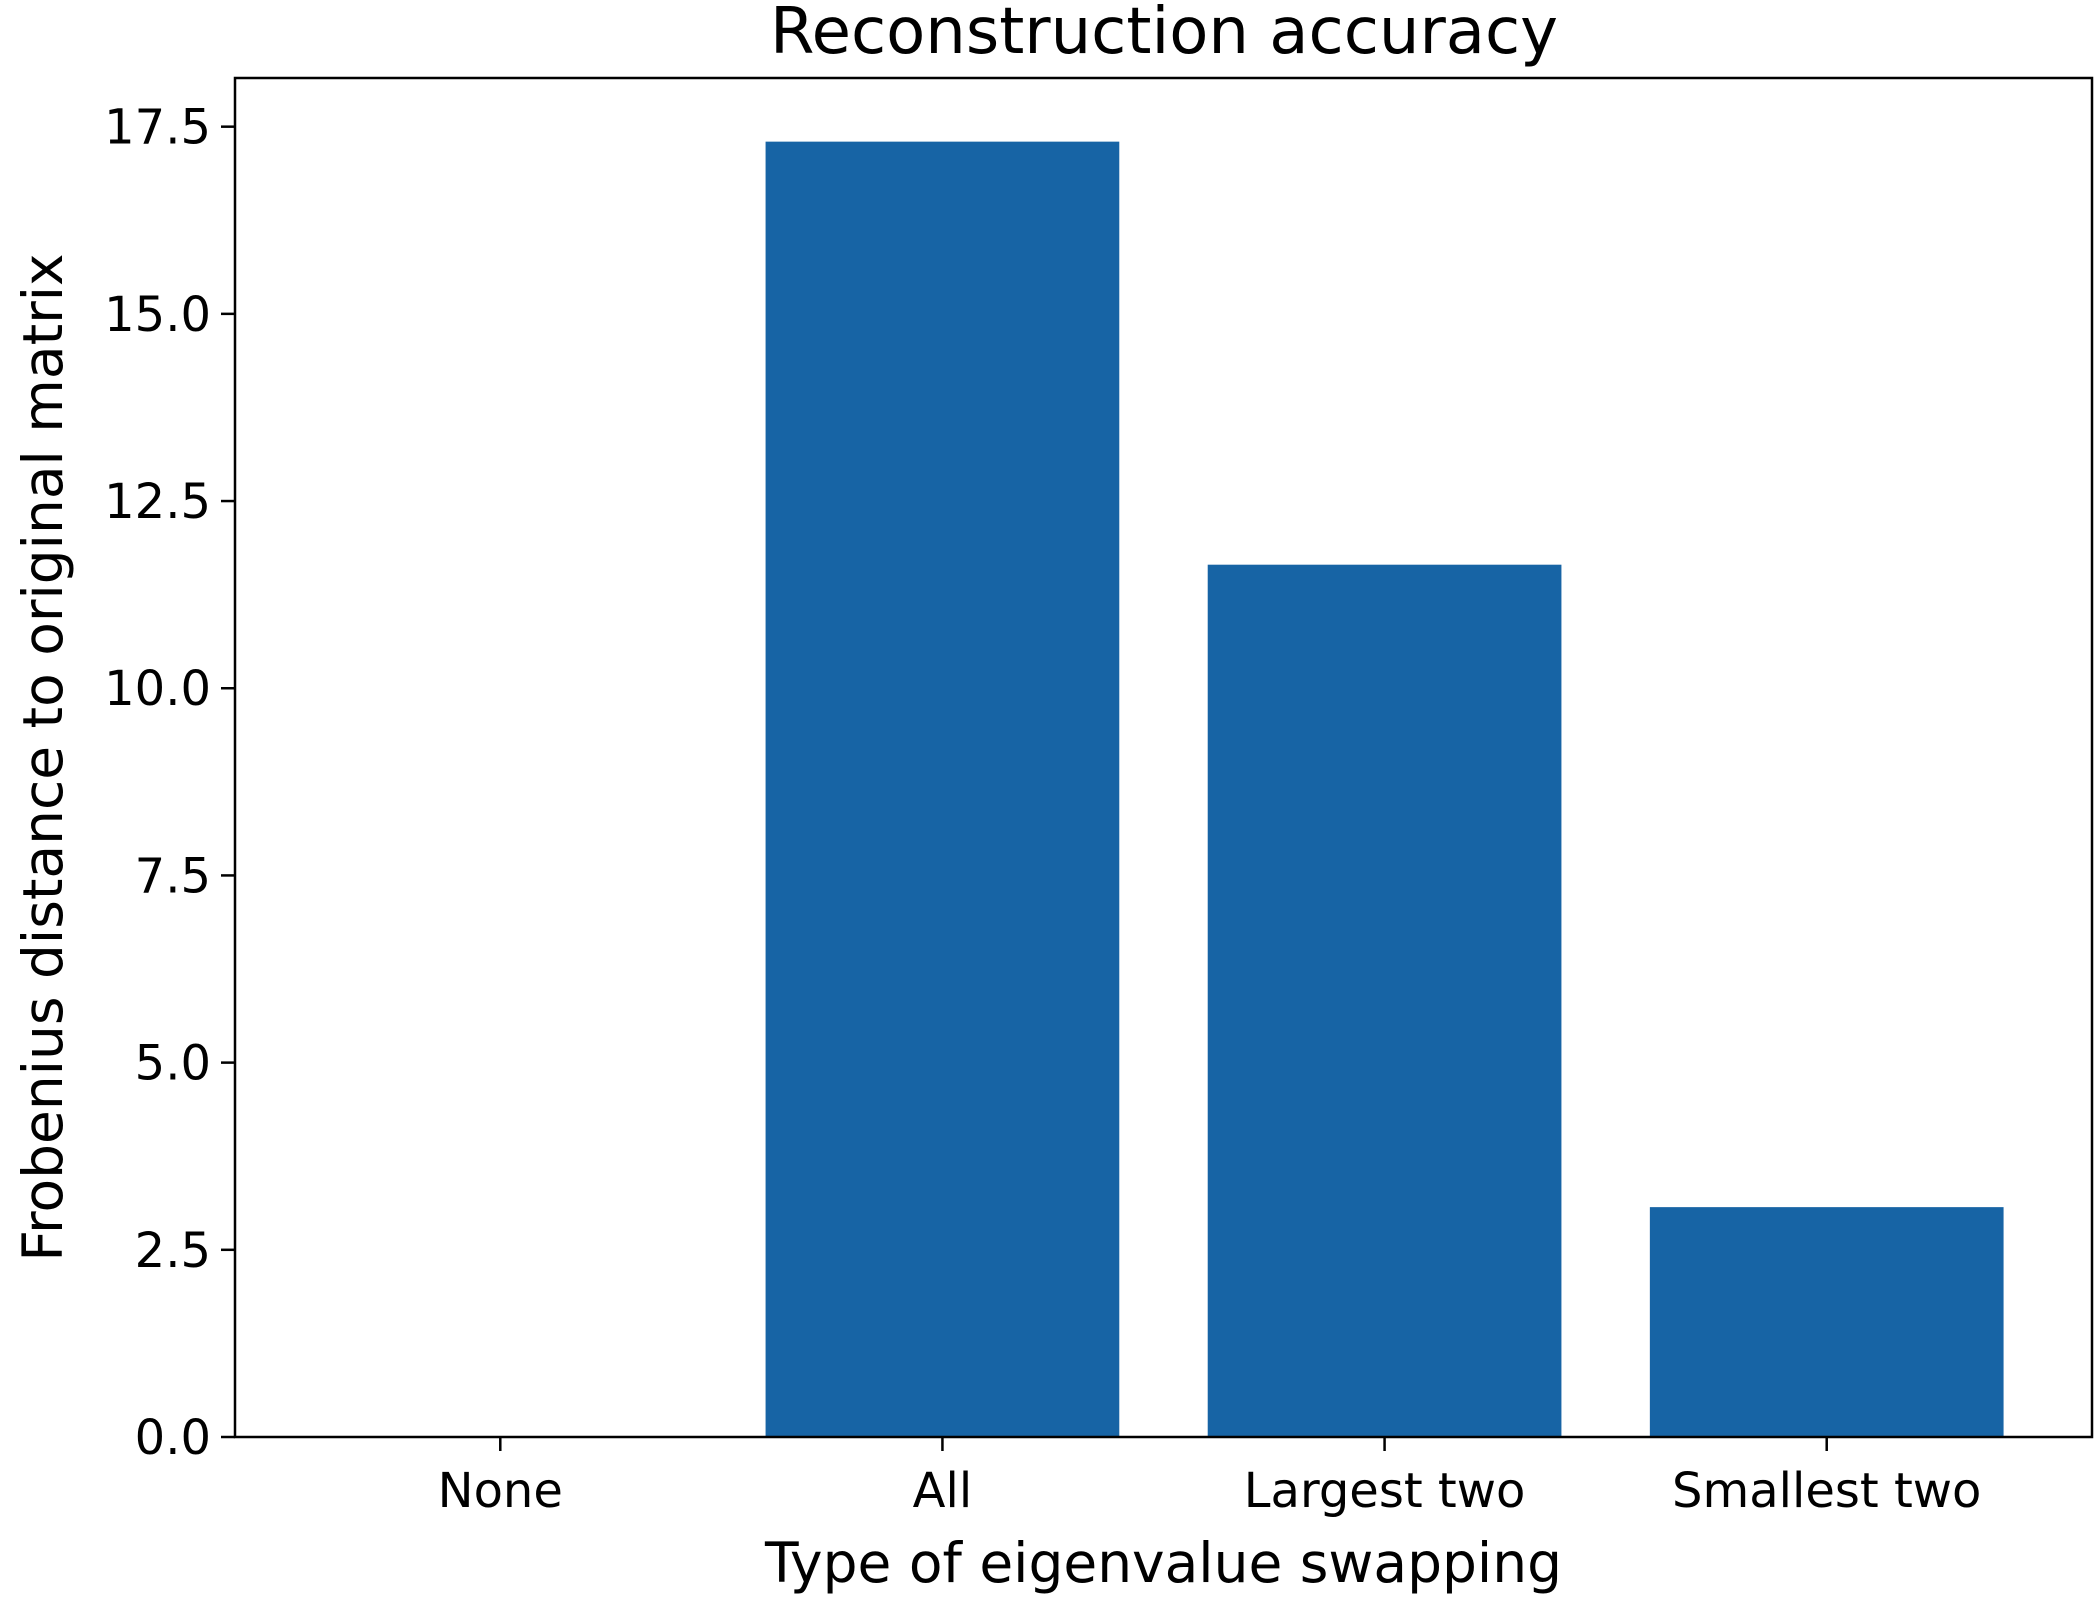 The width and height of the screenshot is (2097, 1597). Describe the element at coordinates (1826, 1491) in the screenshot. I see `x-tick-label: Smallest two` at that location.